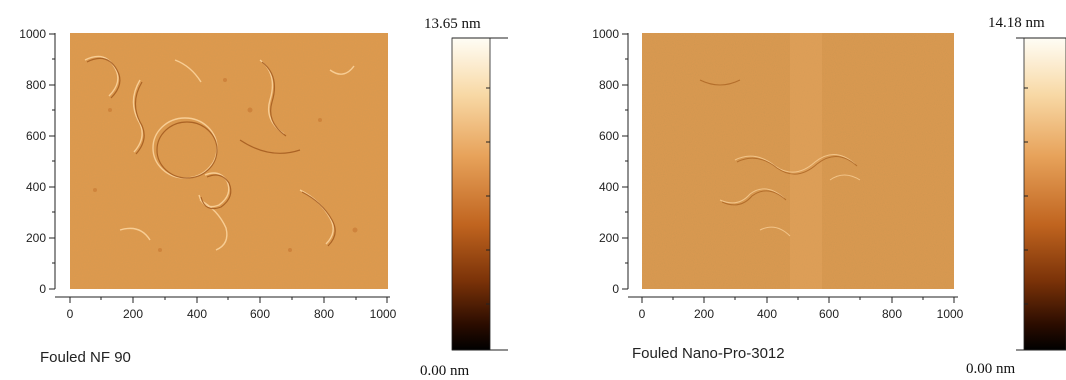 The height and width of the screenshot is (380, 1066). What do you see at coordinates (801, 314) in the screenshot?
I see `x-tick-labels-nanopro: 0 200 400 600 800 1000` at bounding box center [801, 314].